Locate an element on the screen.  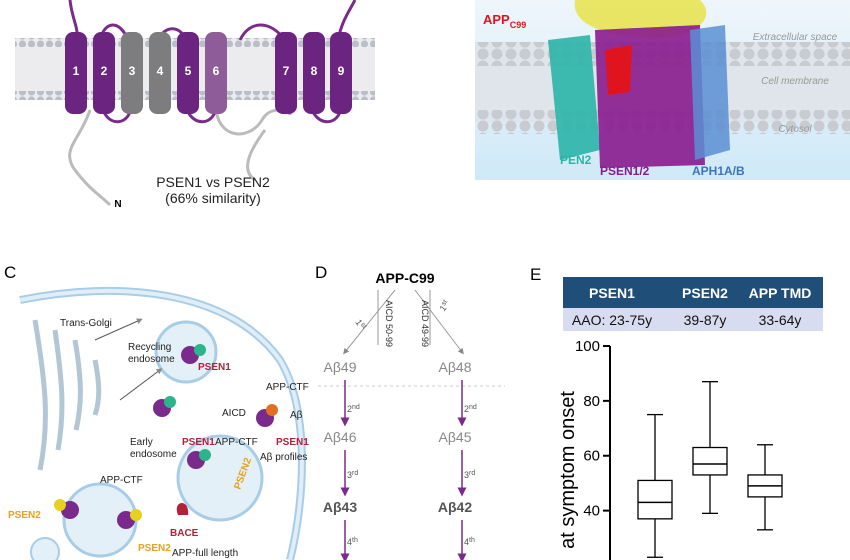
golgi is located at coordinates (67, 395).